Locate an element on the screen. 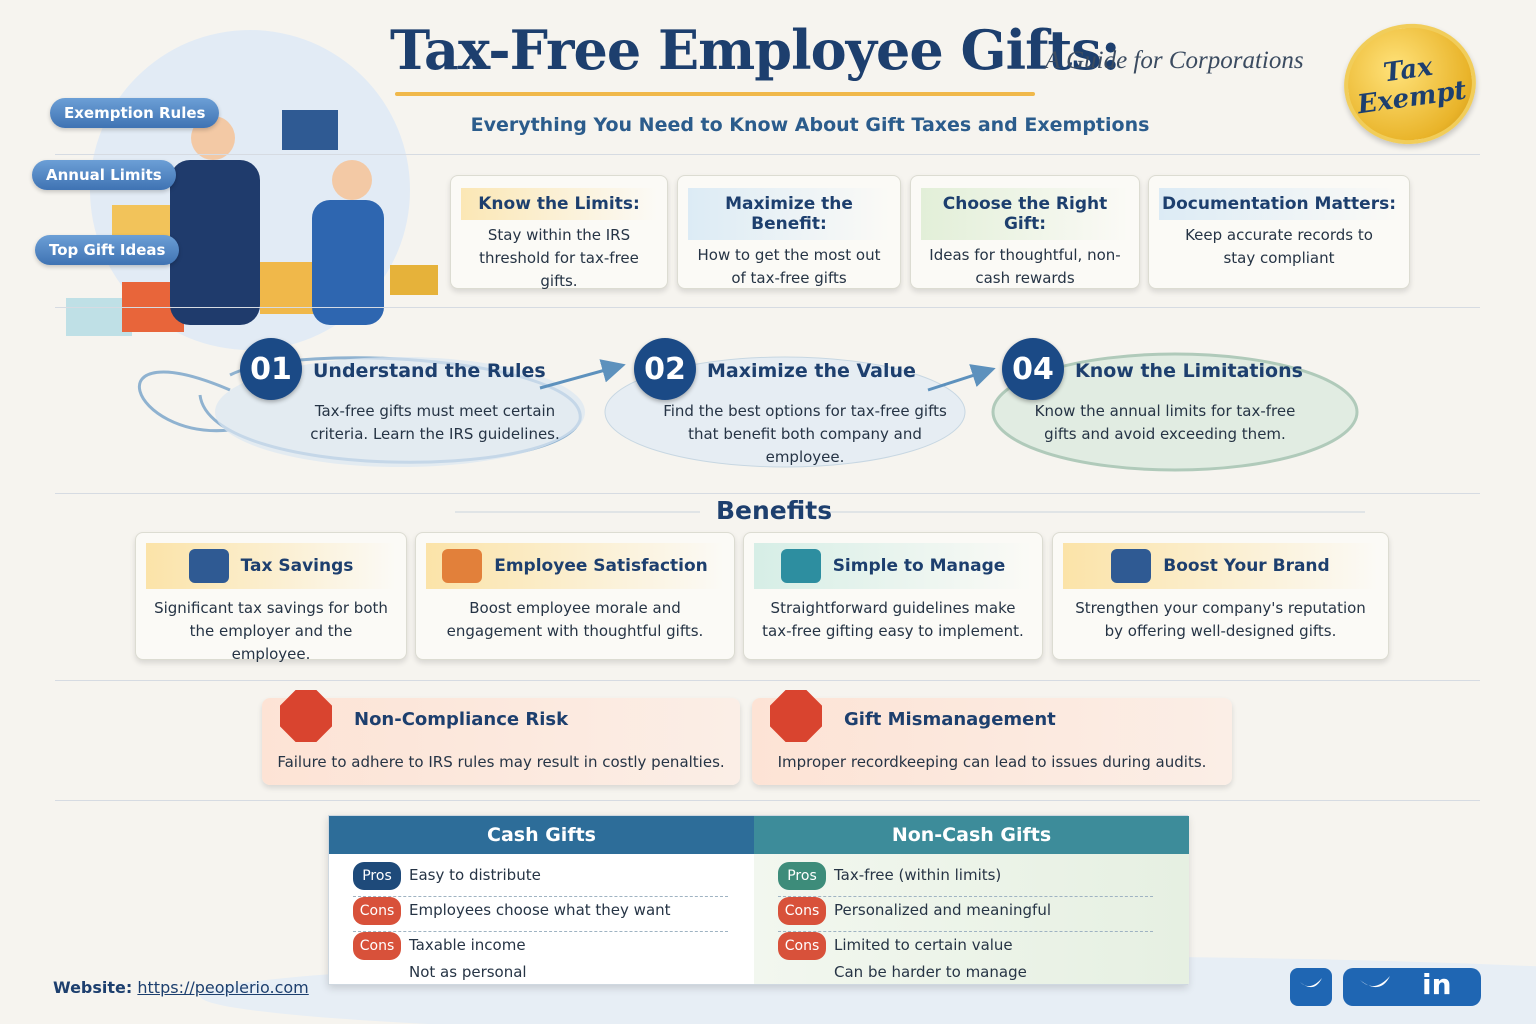  benefit-header: Tax Savings is located at coordinates (271, 566).